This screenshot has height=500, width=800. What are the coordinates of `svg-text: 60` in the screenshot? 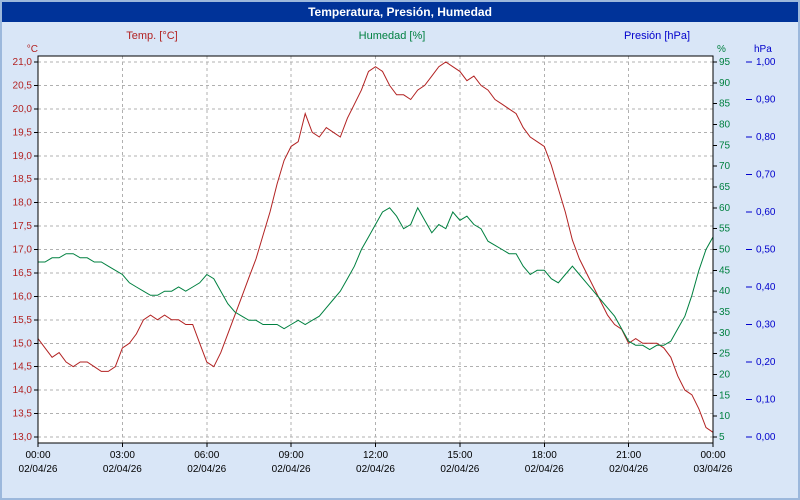 It's located at (725, 208).